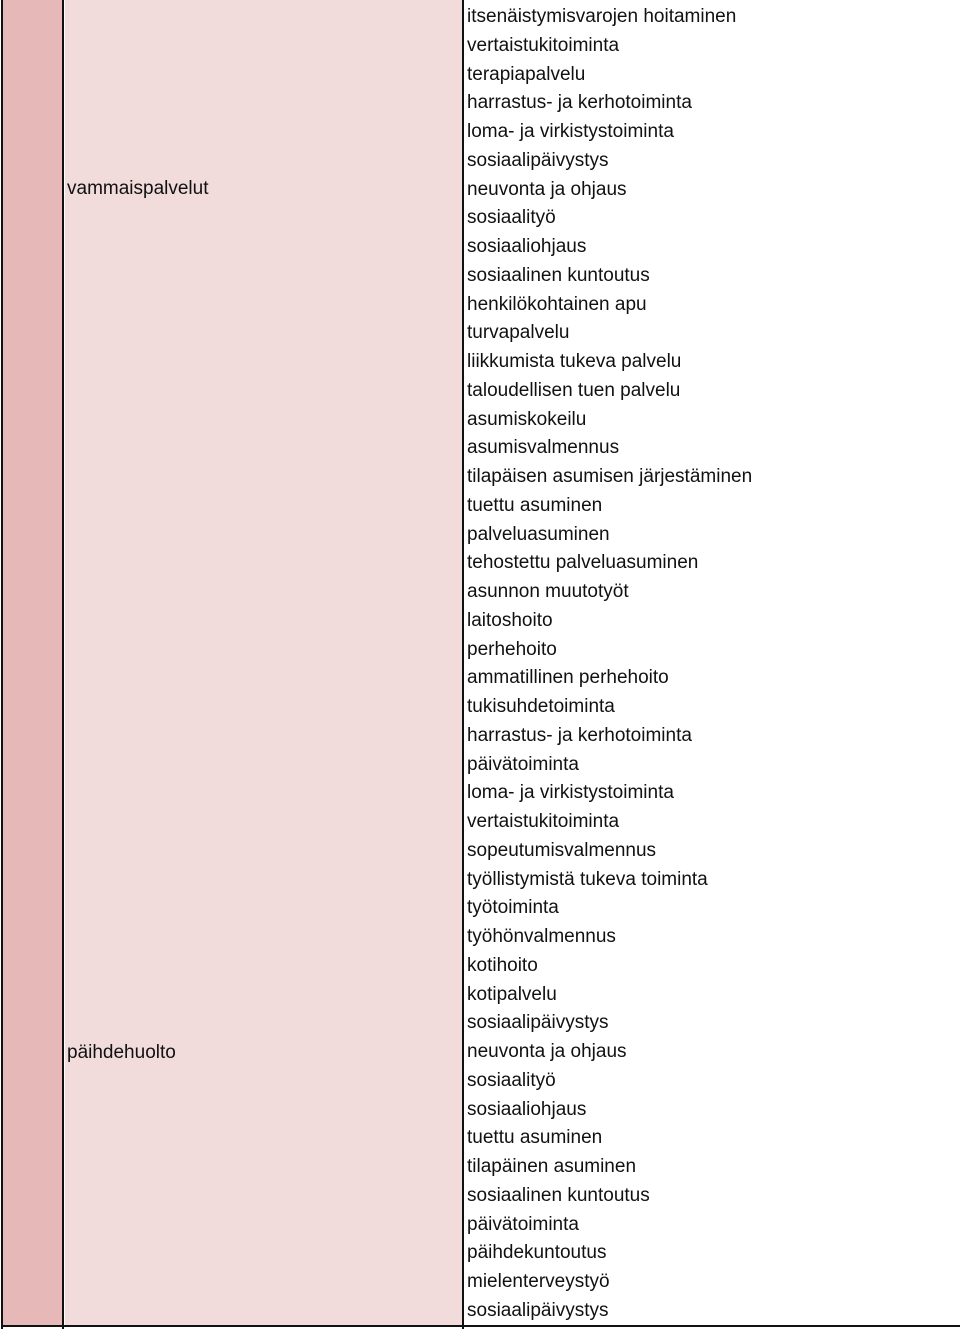 Image resolution: width=960 pixels, height=1329 pixels. I want to click on category-paihdehuolto: päihdehuolto, so click(121, 1052).